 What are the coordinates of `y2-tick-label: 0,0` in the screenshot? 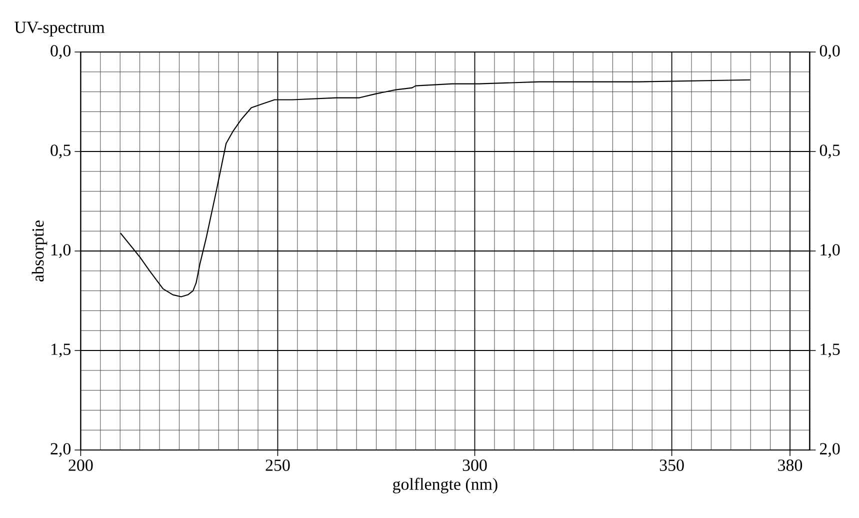 It's located at (830, 52).